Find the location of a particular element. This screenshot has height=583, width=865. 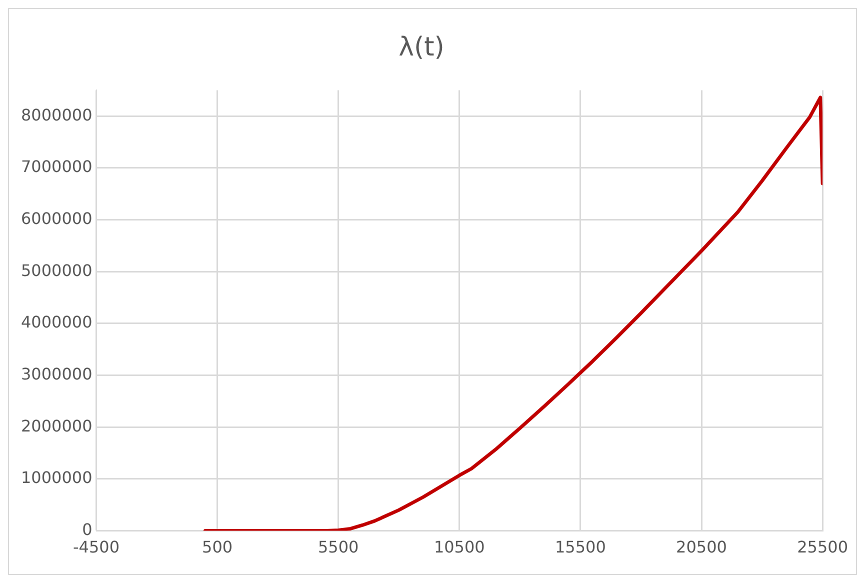

y-tick-label: 0 is located at coordinates (87, 529).